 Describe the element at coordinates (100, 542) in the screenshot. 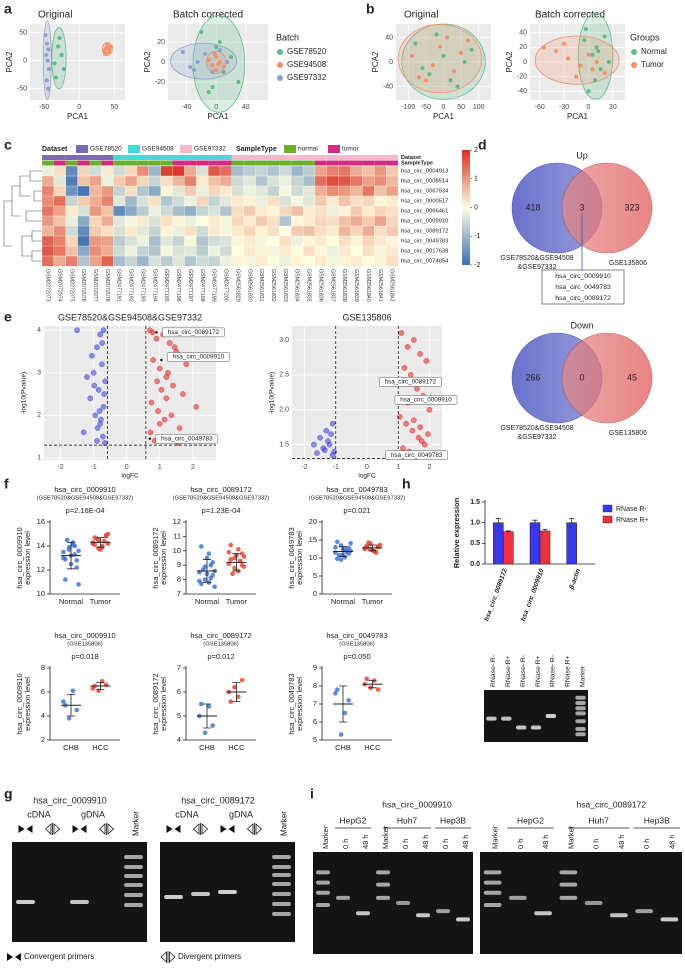

I see `error-bar` at that location.